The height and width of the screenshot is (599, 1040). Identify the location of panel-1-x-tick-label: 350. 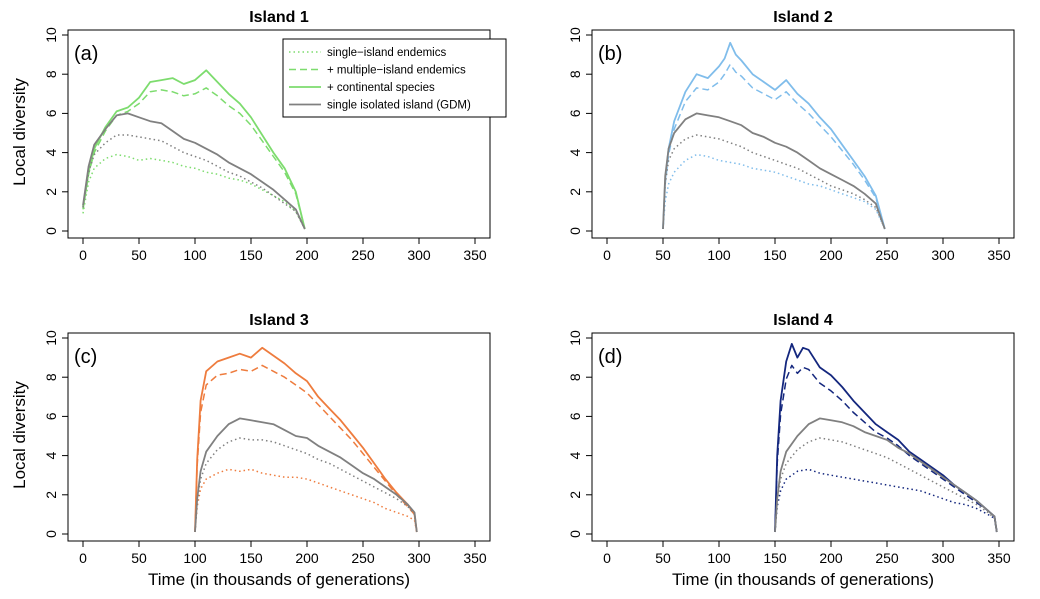
(475, 255).